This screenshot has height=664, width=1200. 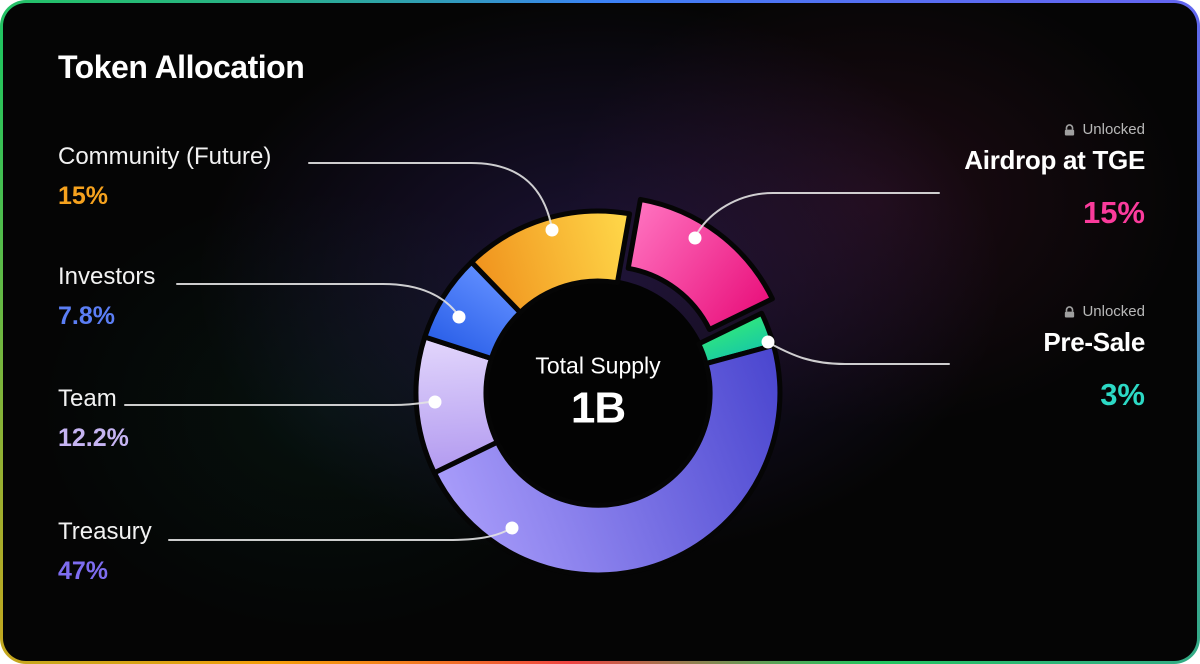 I want to click on legend-item-treasury: Treasury 47%, so click(x=105, y=552).